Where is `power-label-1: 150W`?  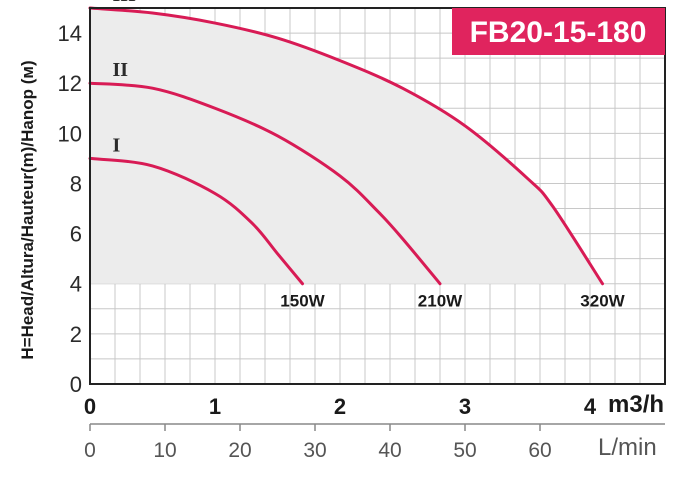 power-label-1: 150W is located at coordinates (302, 301).